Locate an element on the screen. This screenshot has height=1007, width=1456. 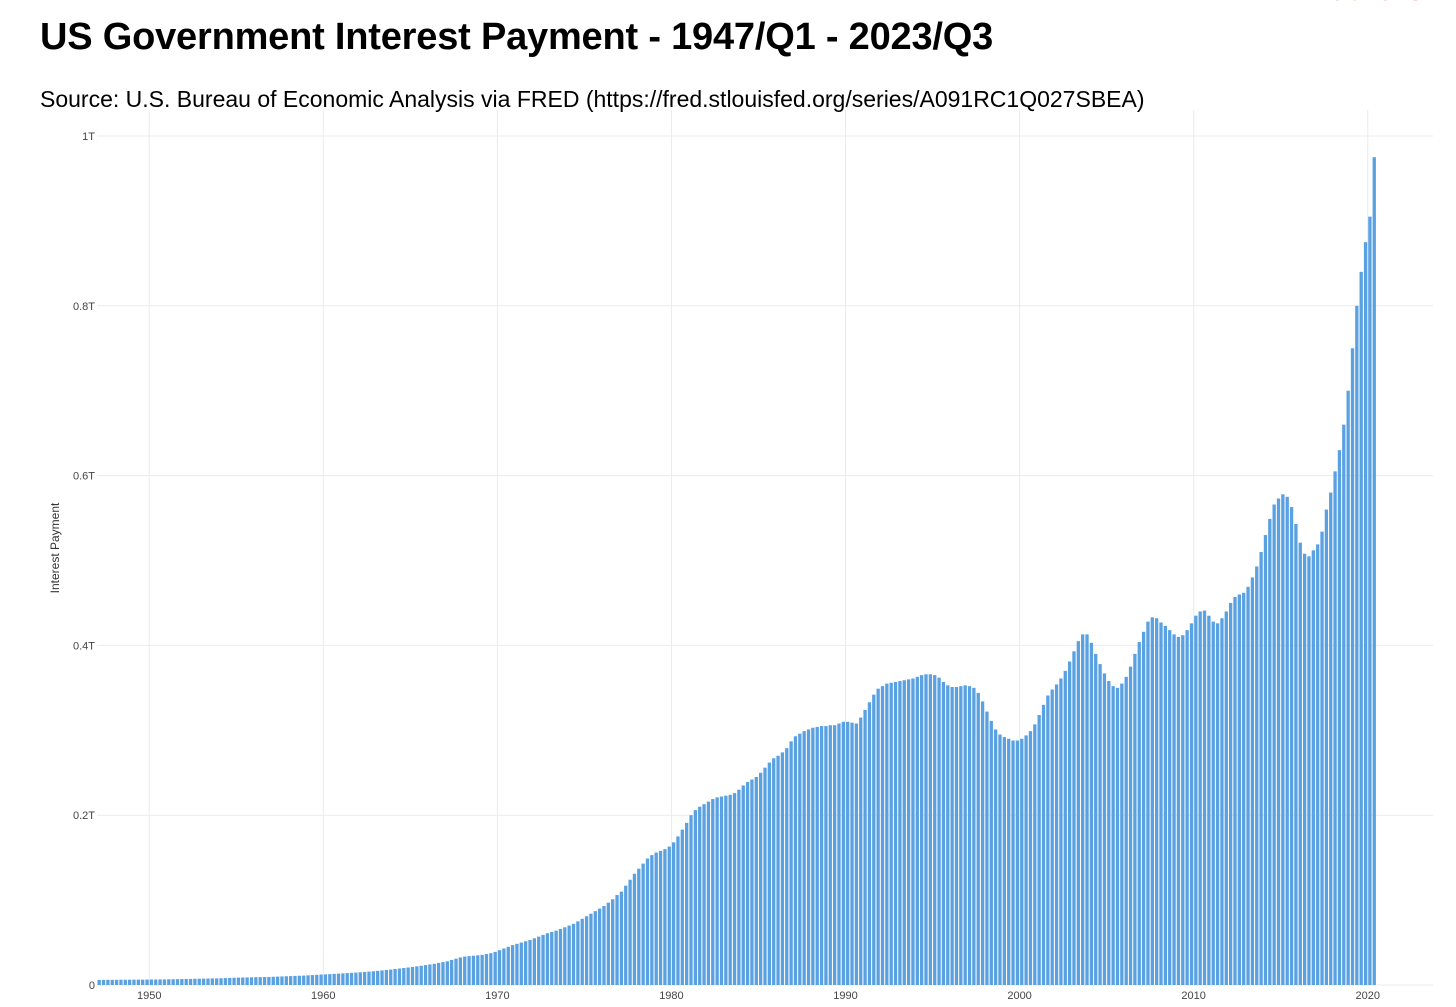
x-axis-tick-labels: 1950 1960 1970 1980 1990 2000 2010 2020 is located at coordinates (758, 996).